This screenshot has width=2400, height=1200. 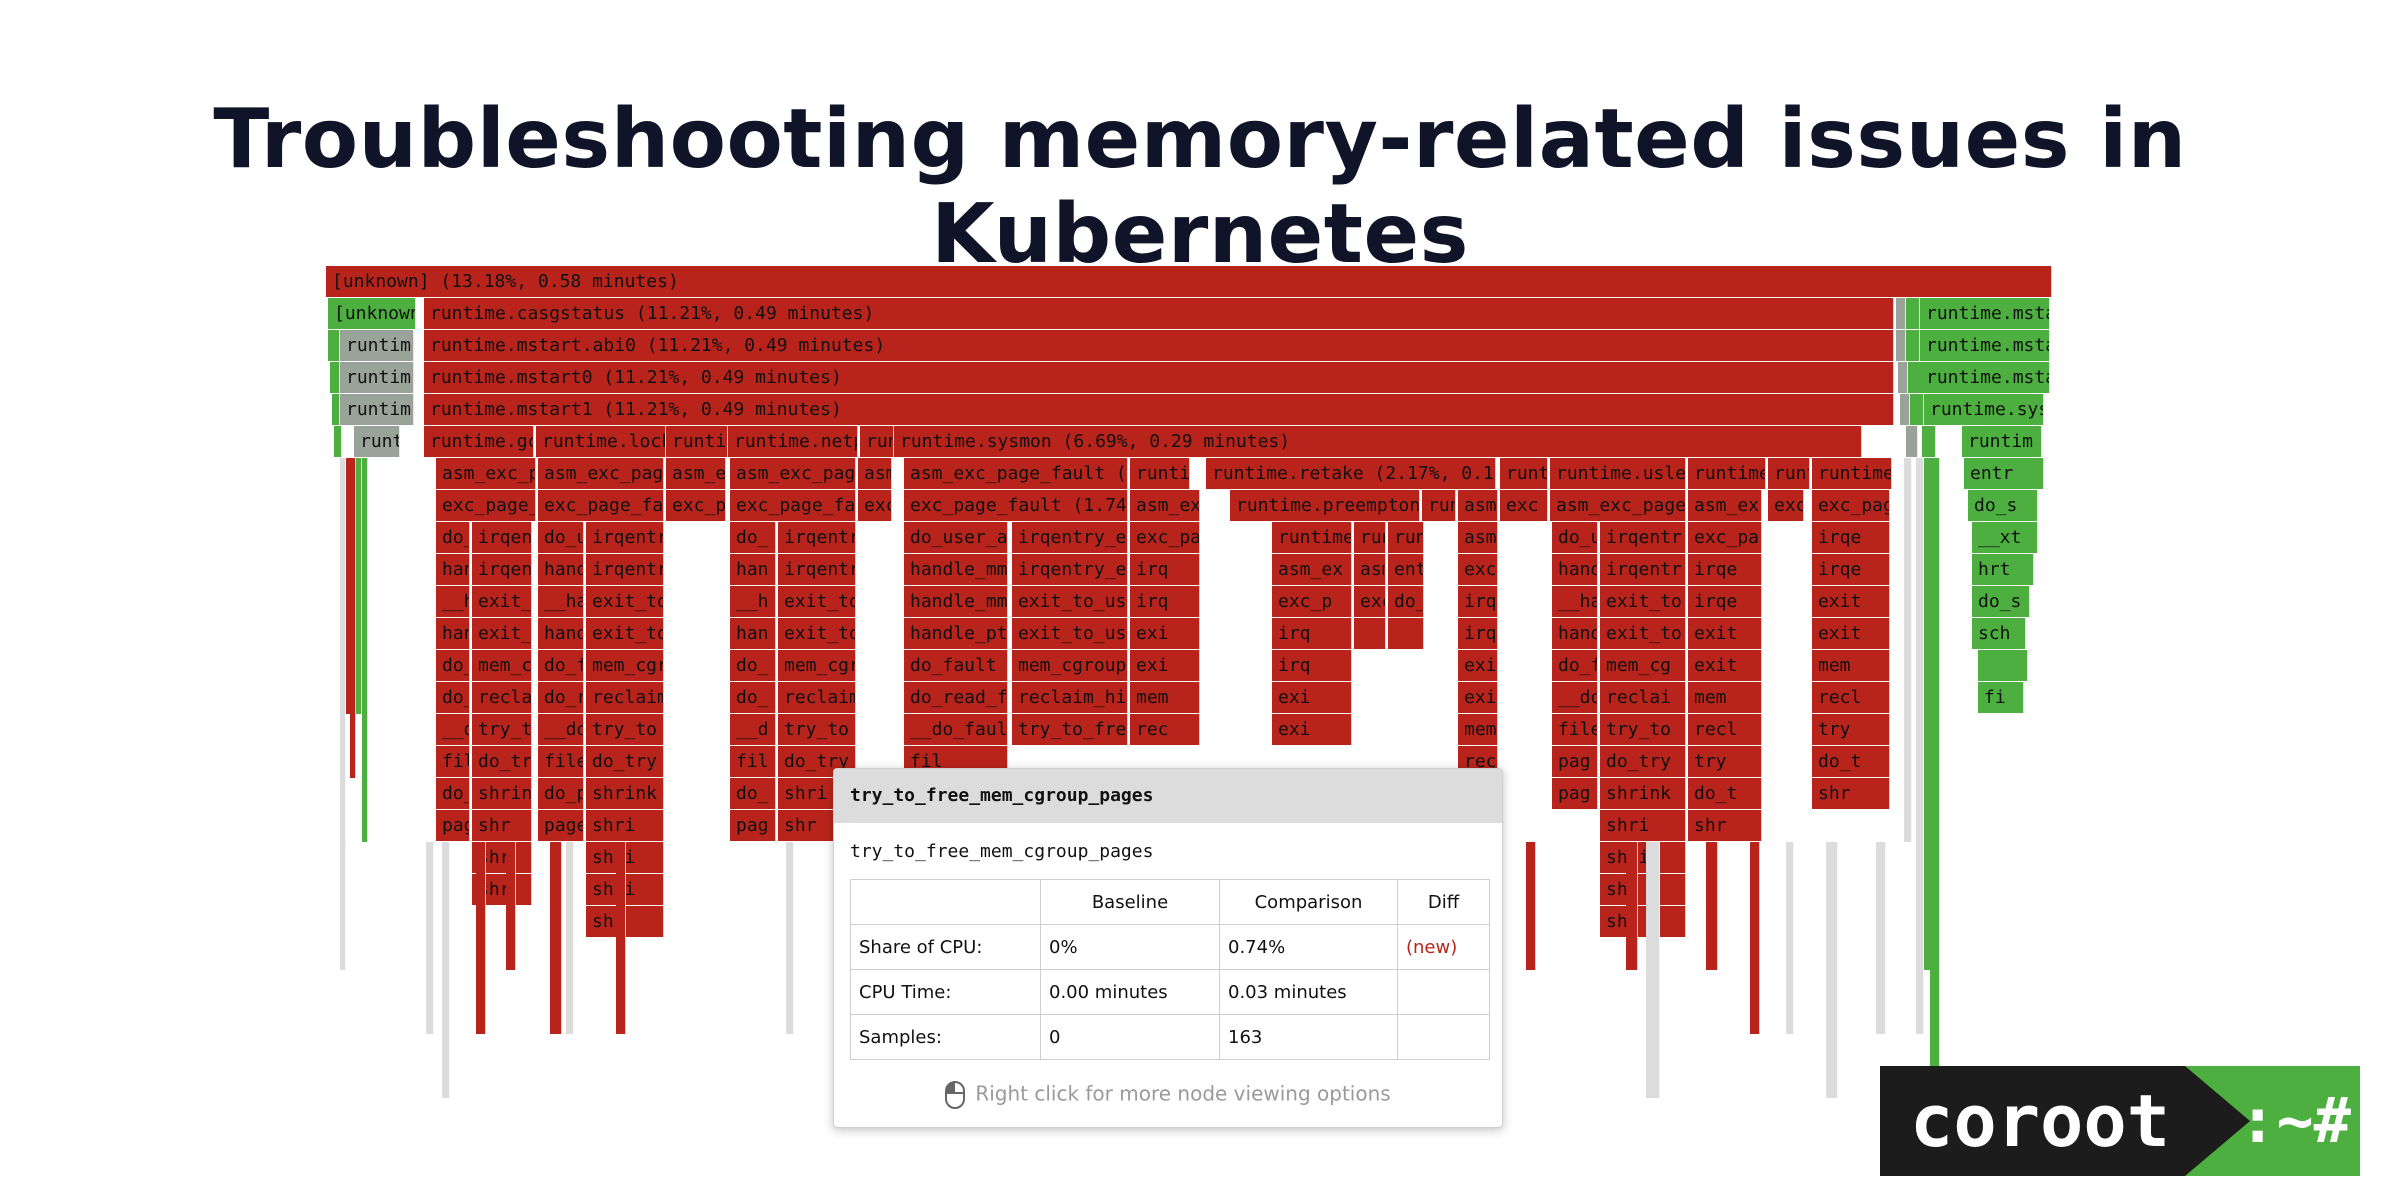 I want to click on flame-frame: shri, so click(x=1643, y=857).